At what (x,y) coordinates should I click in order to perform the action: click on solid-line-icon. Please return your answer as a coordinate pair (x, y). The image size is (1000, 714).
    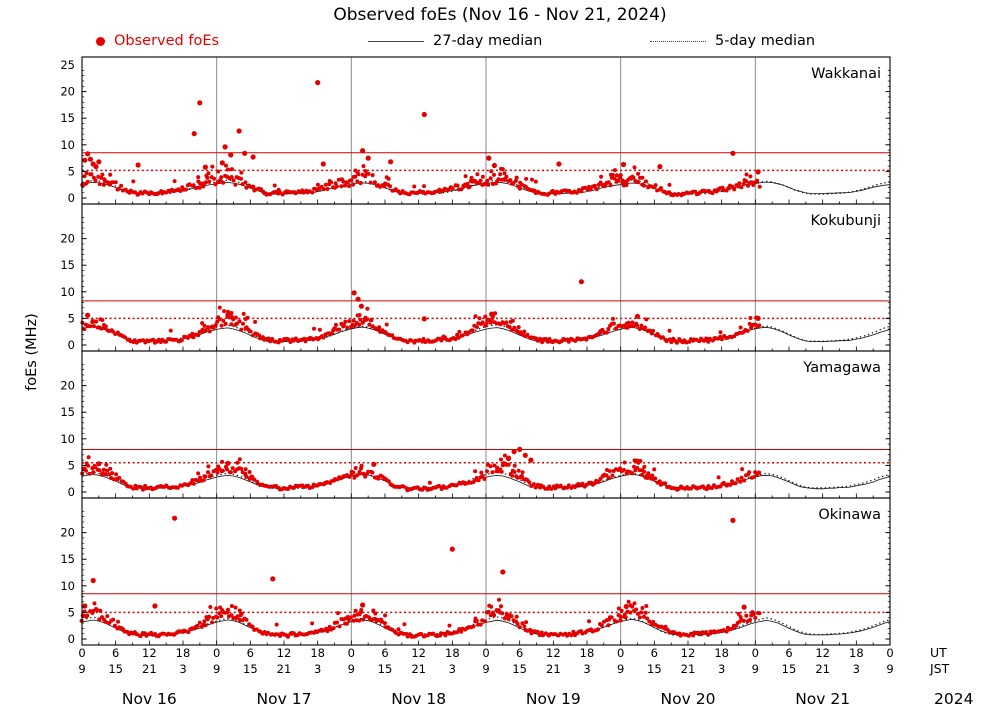
    Looking at the image, I should click on (396, 41).